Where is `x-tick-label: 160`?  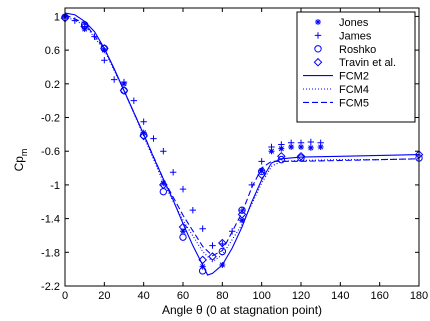 x-tick-label: 160 is located at coordinates (379, 296).